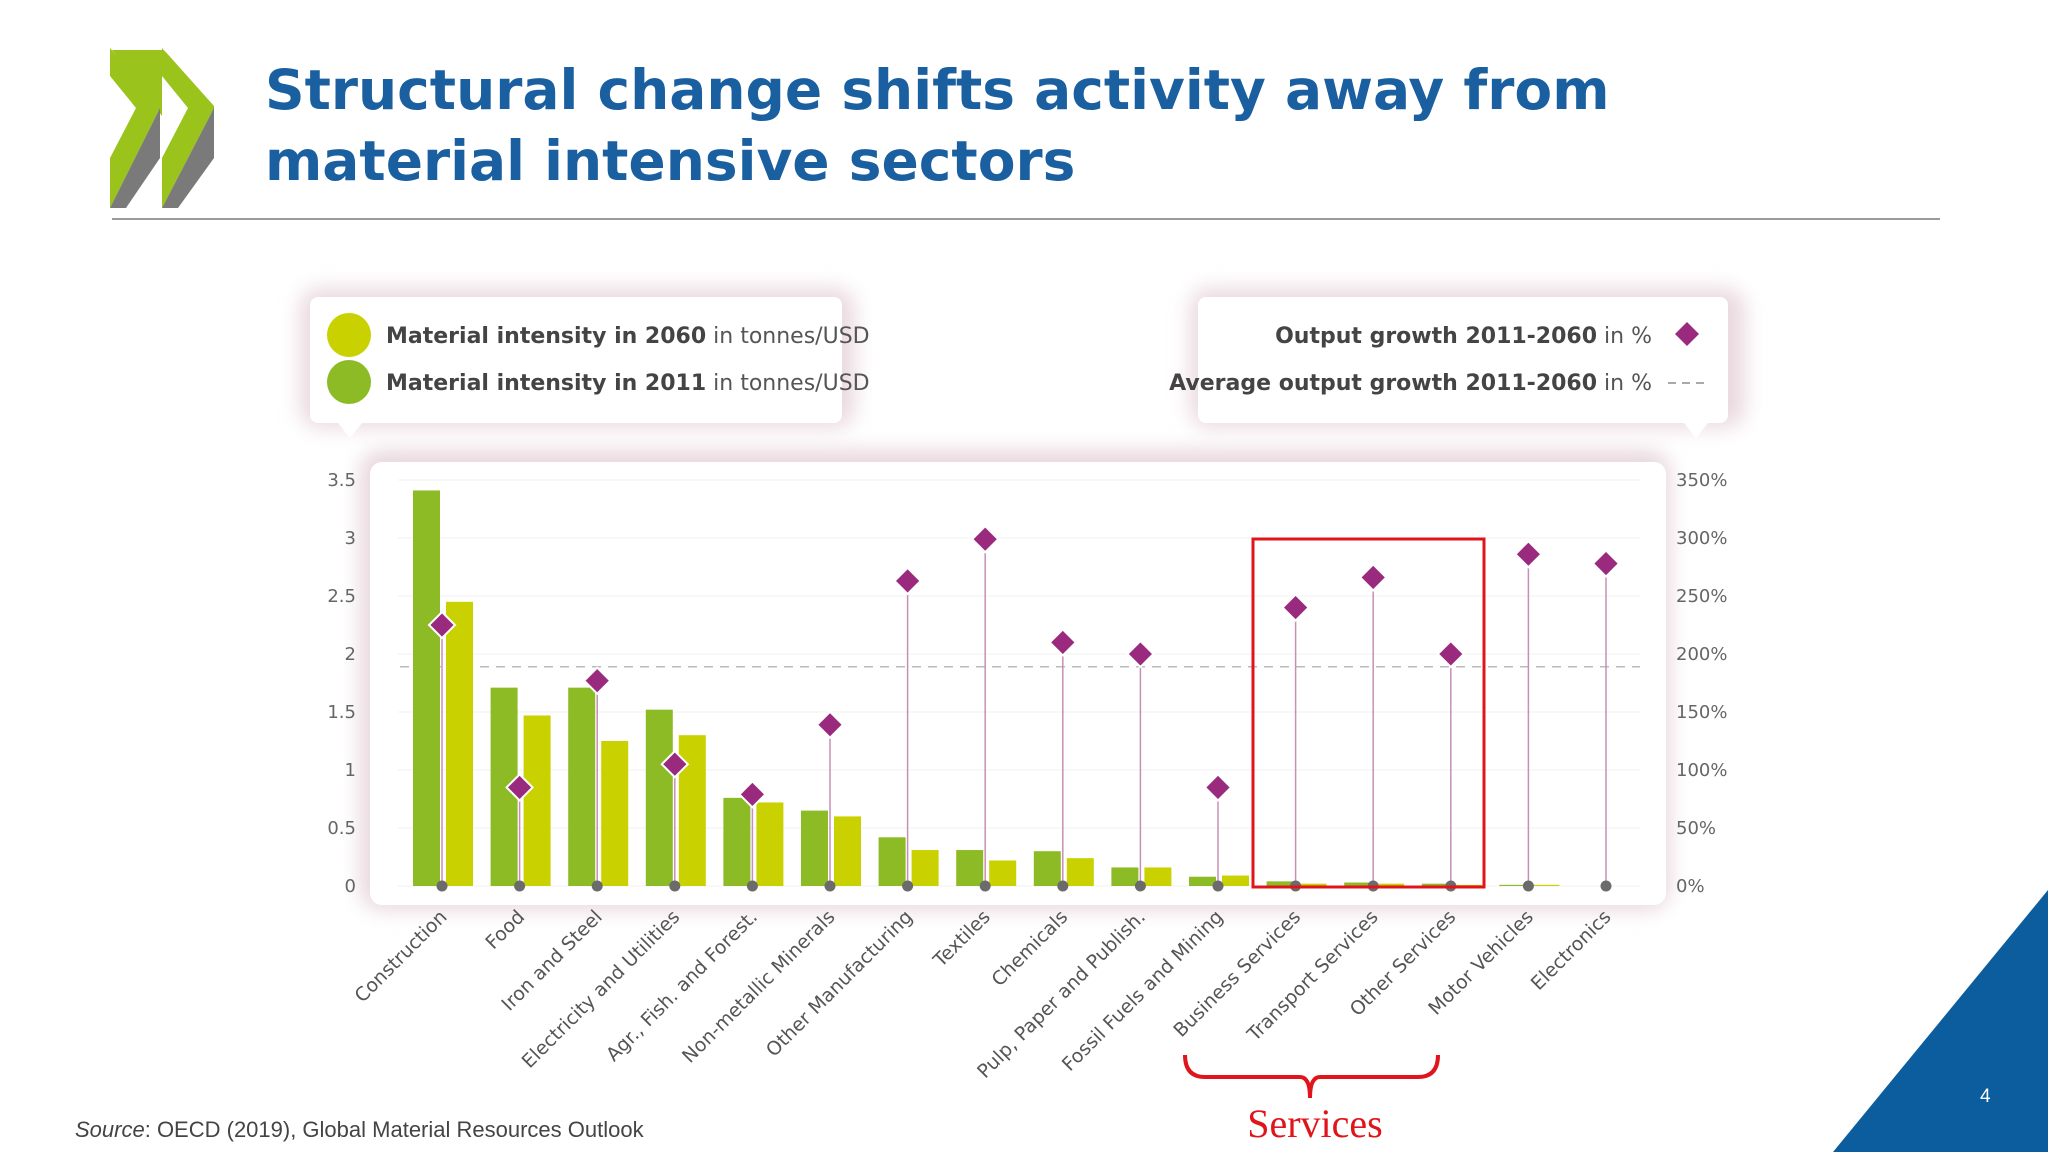  What do you see at coordinates (1436, 336) in the screenshot?
I see `legend-growth-label: Output growth 2011-2060` at bounding box center [1436, 336].